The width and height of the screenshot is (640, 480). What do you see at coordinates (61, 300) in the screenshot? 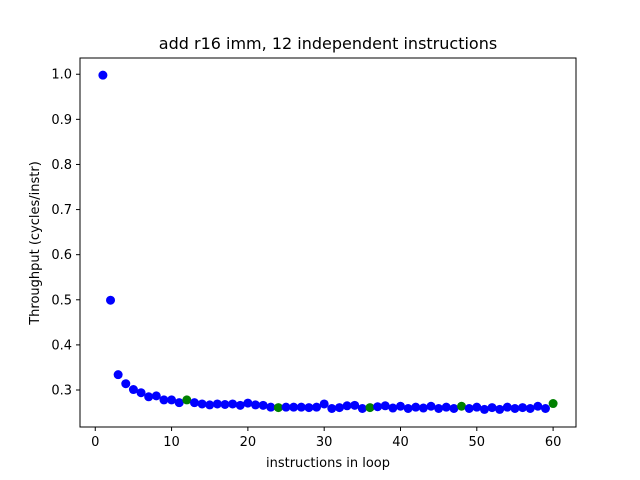
I see `y-tick-label: 0.5` at bounding box center [61, 300].